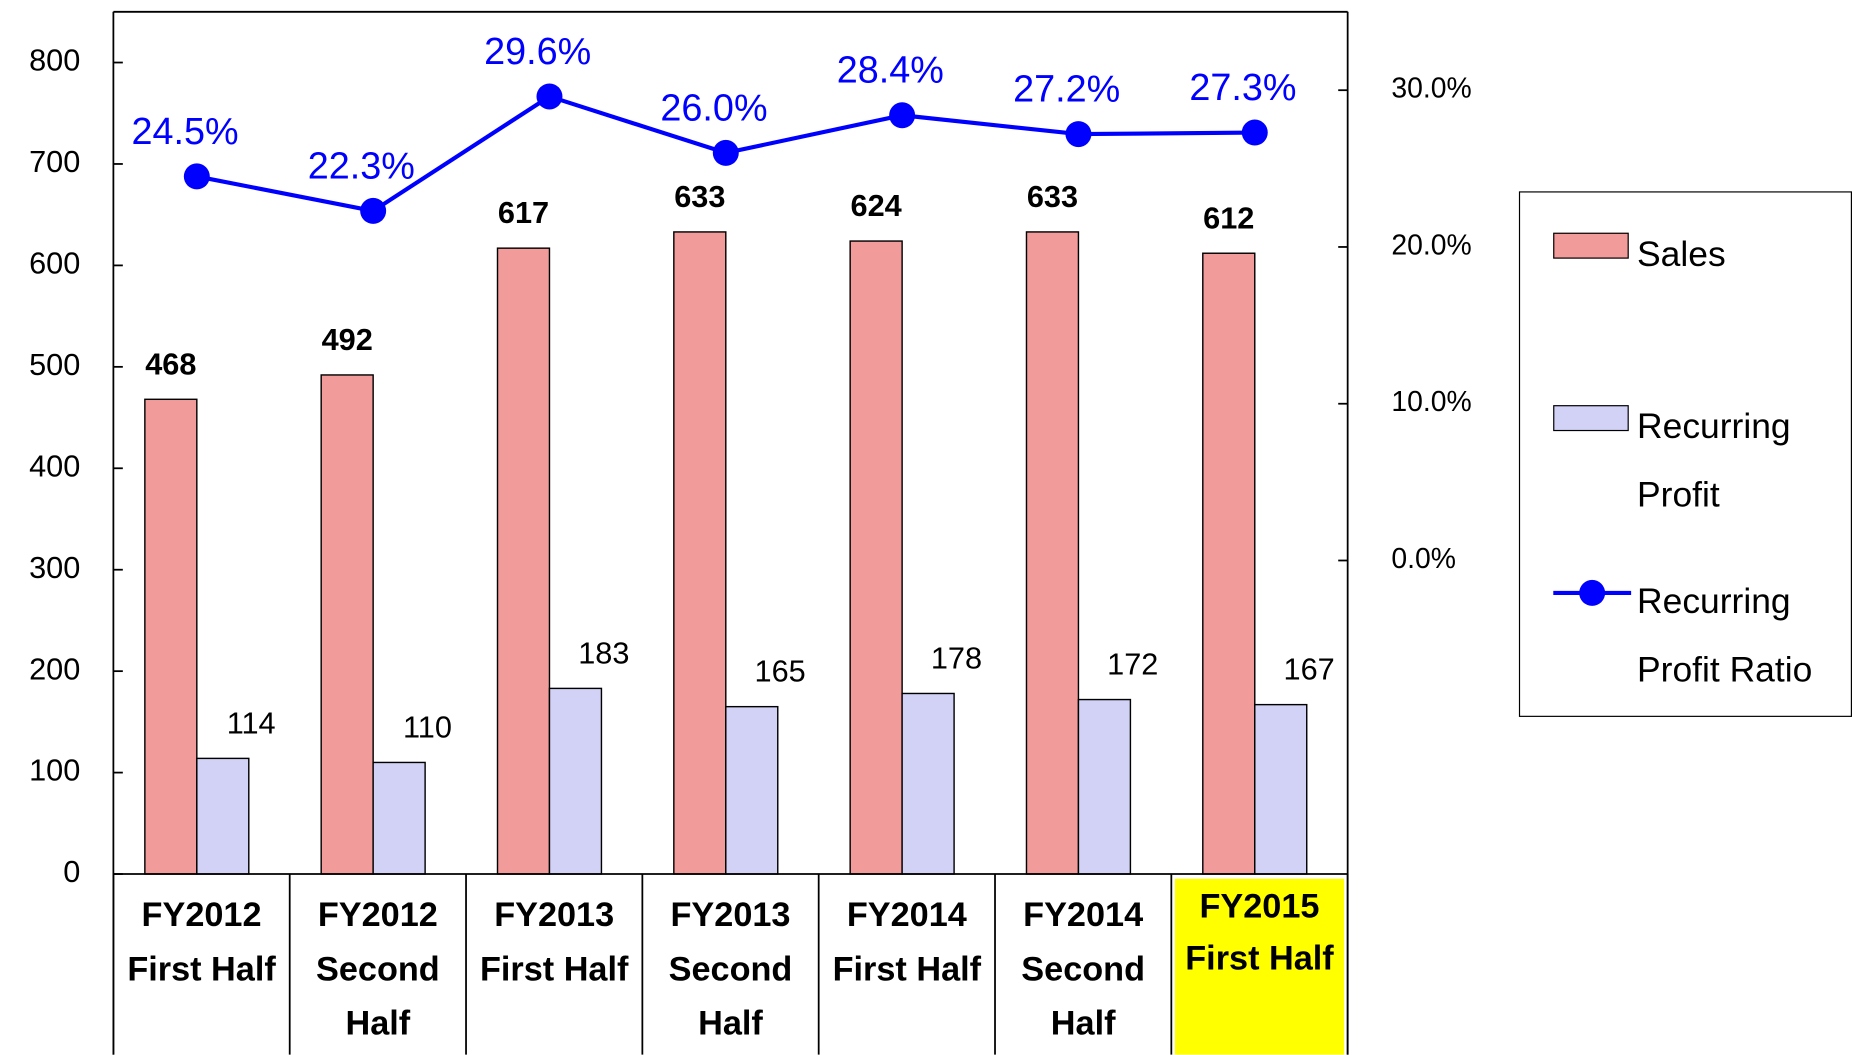  What do you see at coordinates (170, 363) in the screenshot?
I see `value-label: 468` at bounding box center [170, 363].